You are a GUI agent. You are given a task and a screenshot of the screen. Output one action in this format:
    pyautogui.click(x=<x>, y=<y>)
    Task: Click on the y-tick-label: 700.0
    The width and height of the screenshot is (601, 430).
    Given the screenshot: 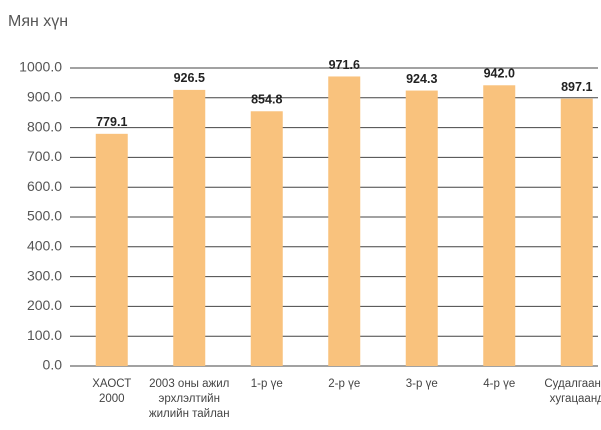 What is the action you would take?
    pyautogui.click(x=44, y=156)
    